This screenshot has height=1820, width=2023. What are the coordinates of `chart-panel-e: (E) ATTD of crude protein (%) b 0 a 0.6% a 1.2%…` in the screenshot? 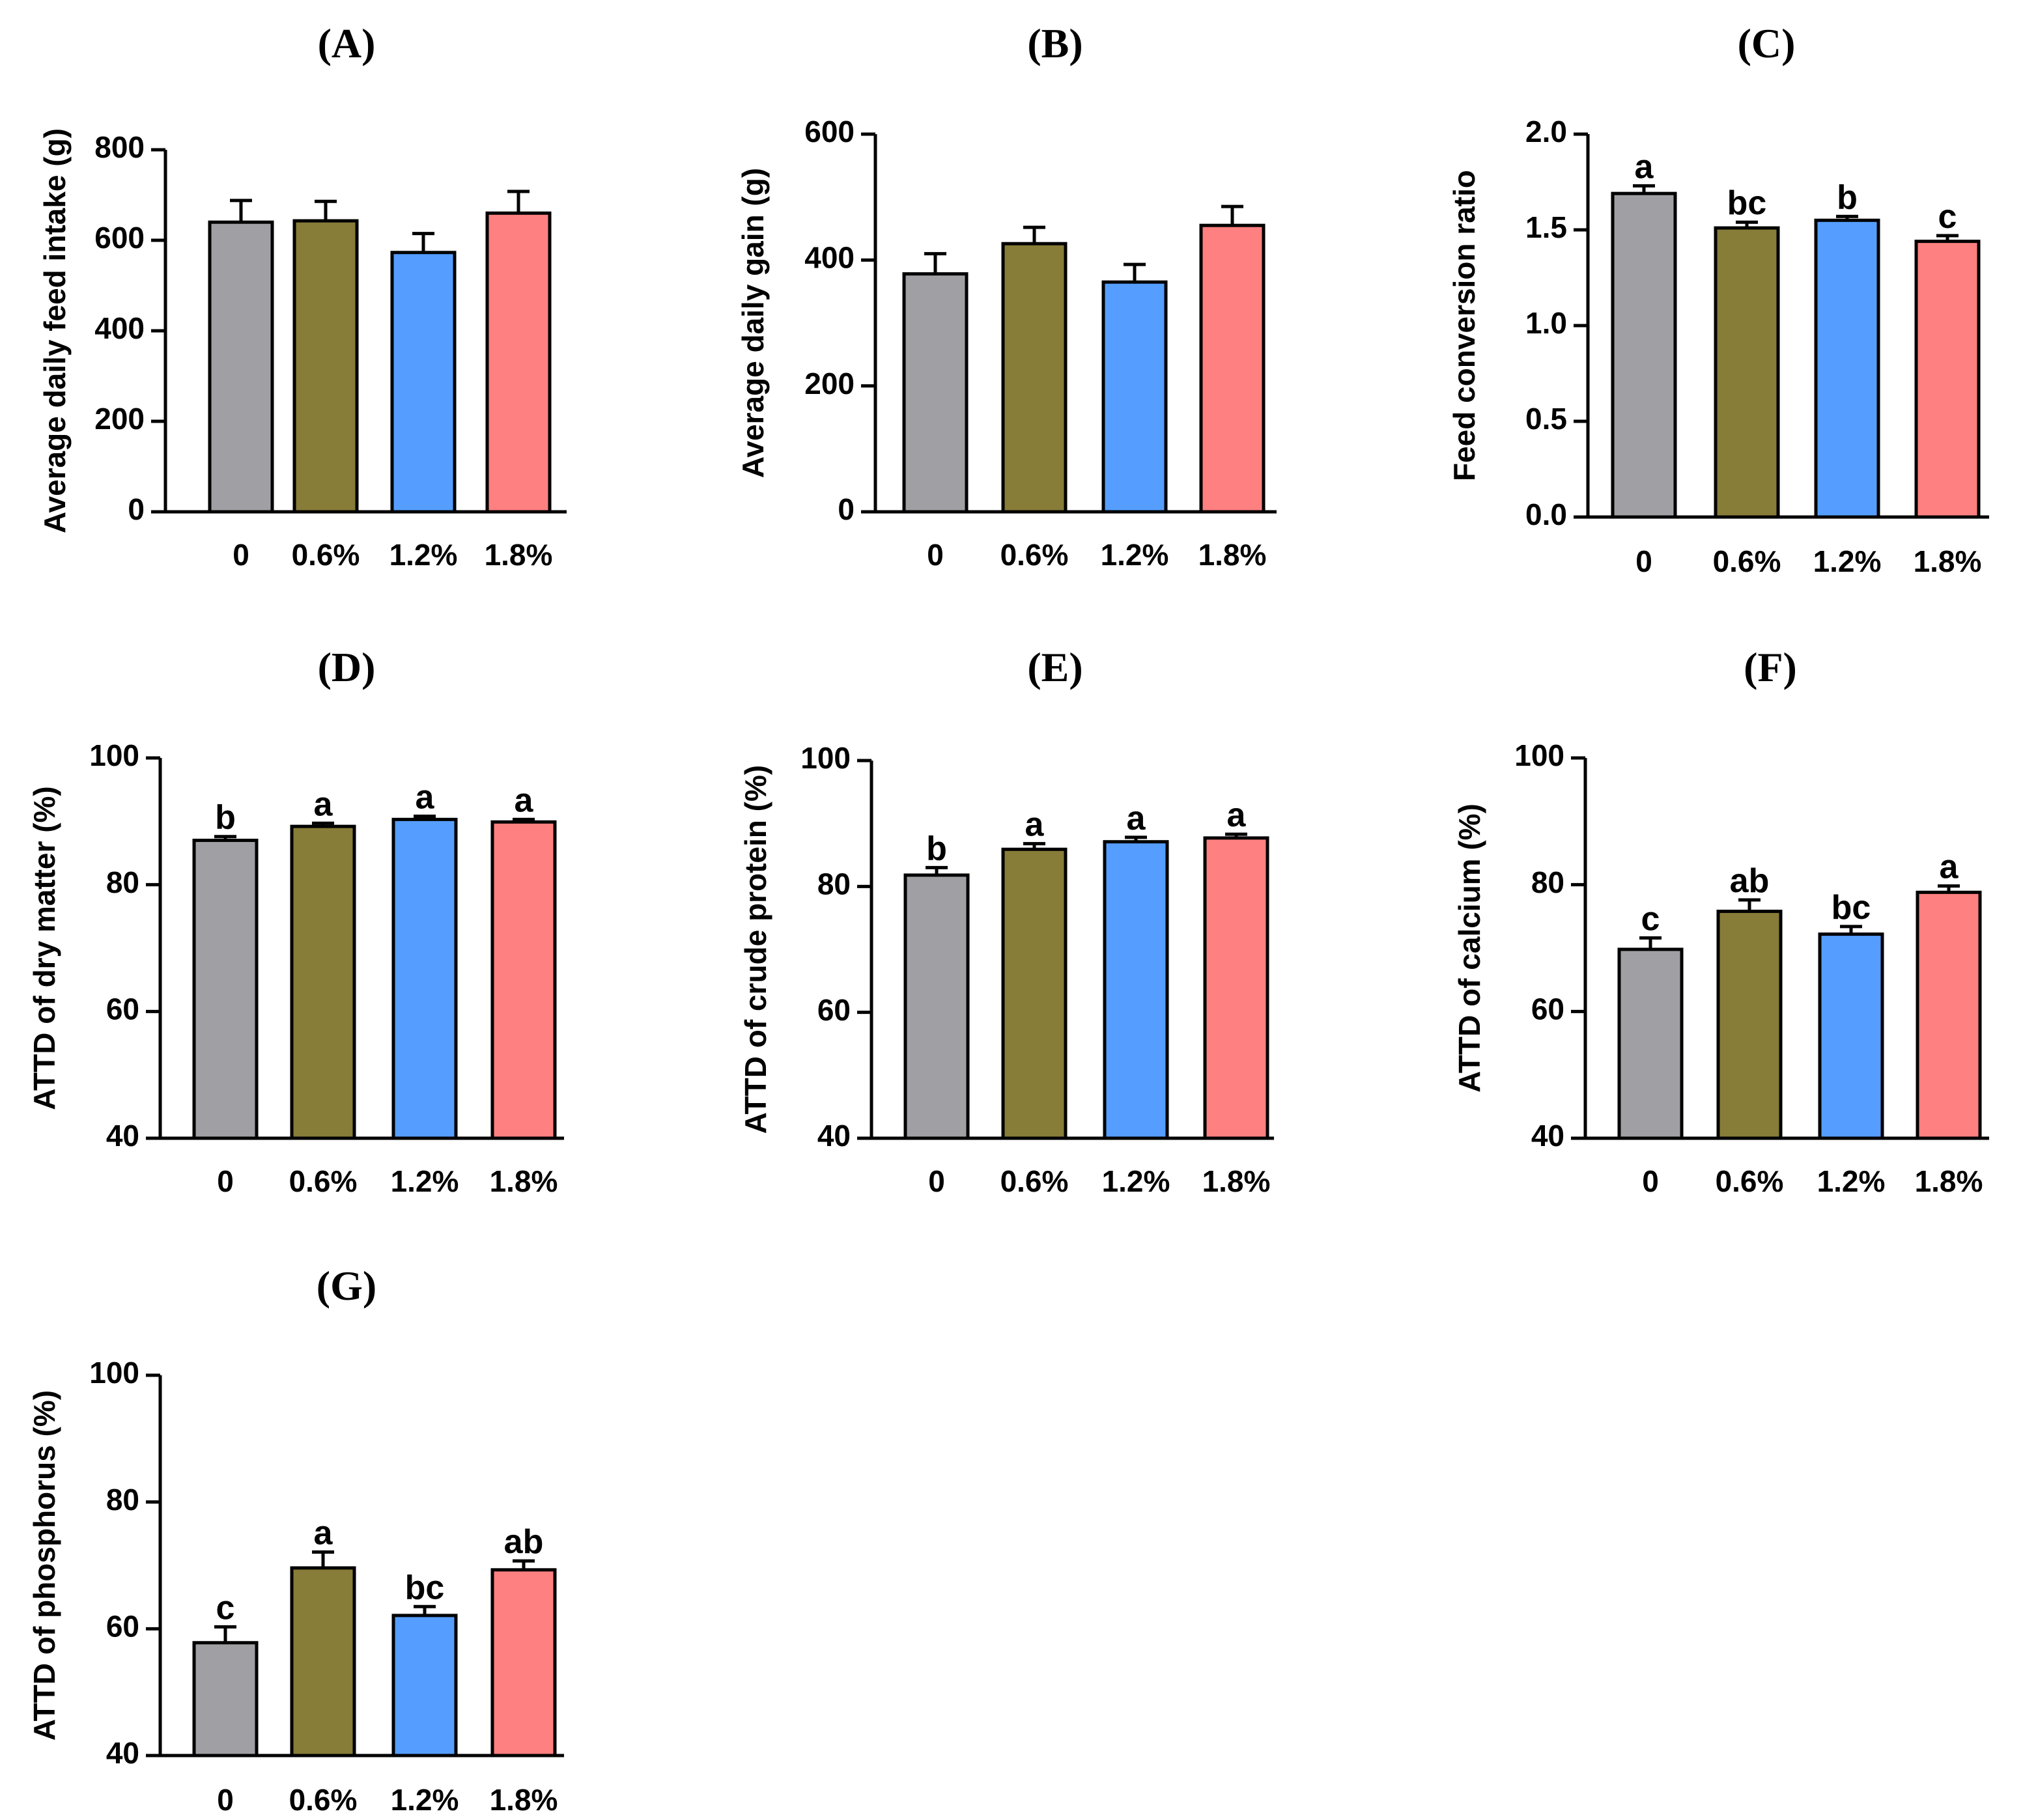 It's located at (1006, 921).